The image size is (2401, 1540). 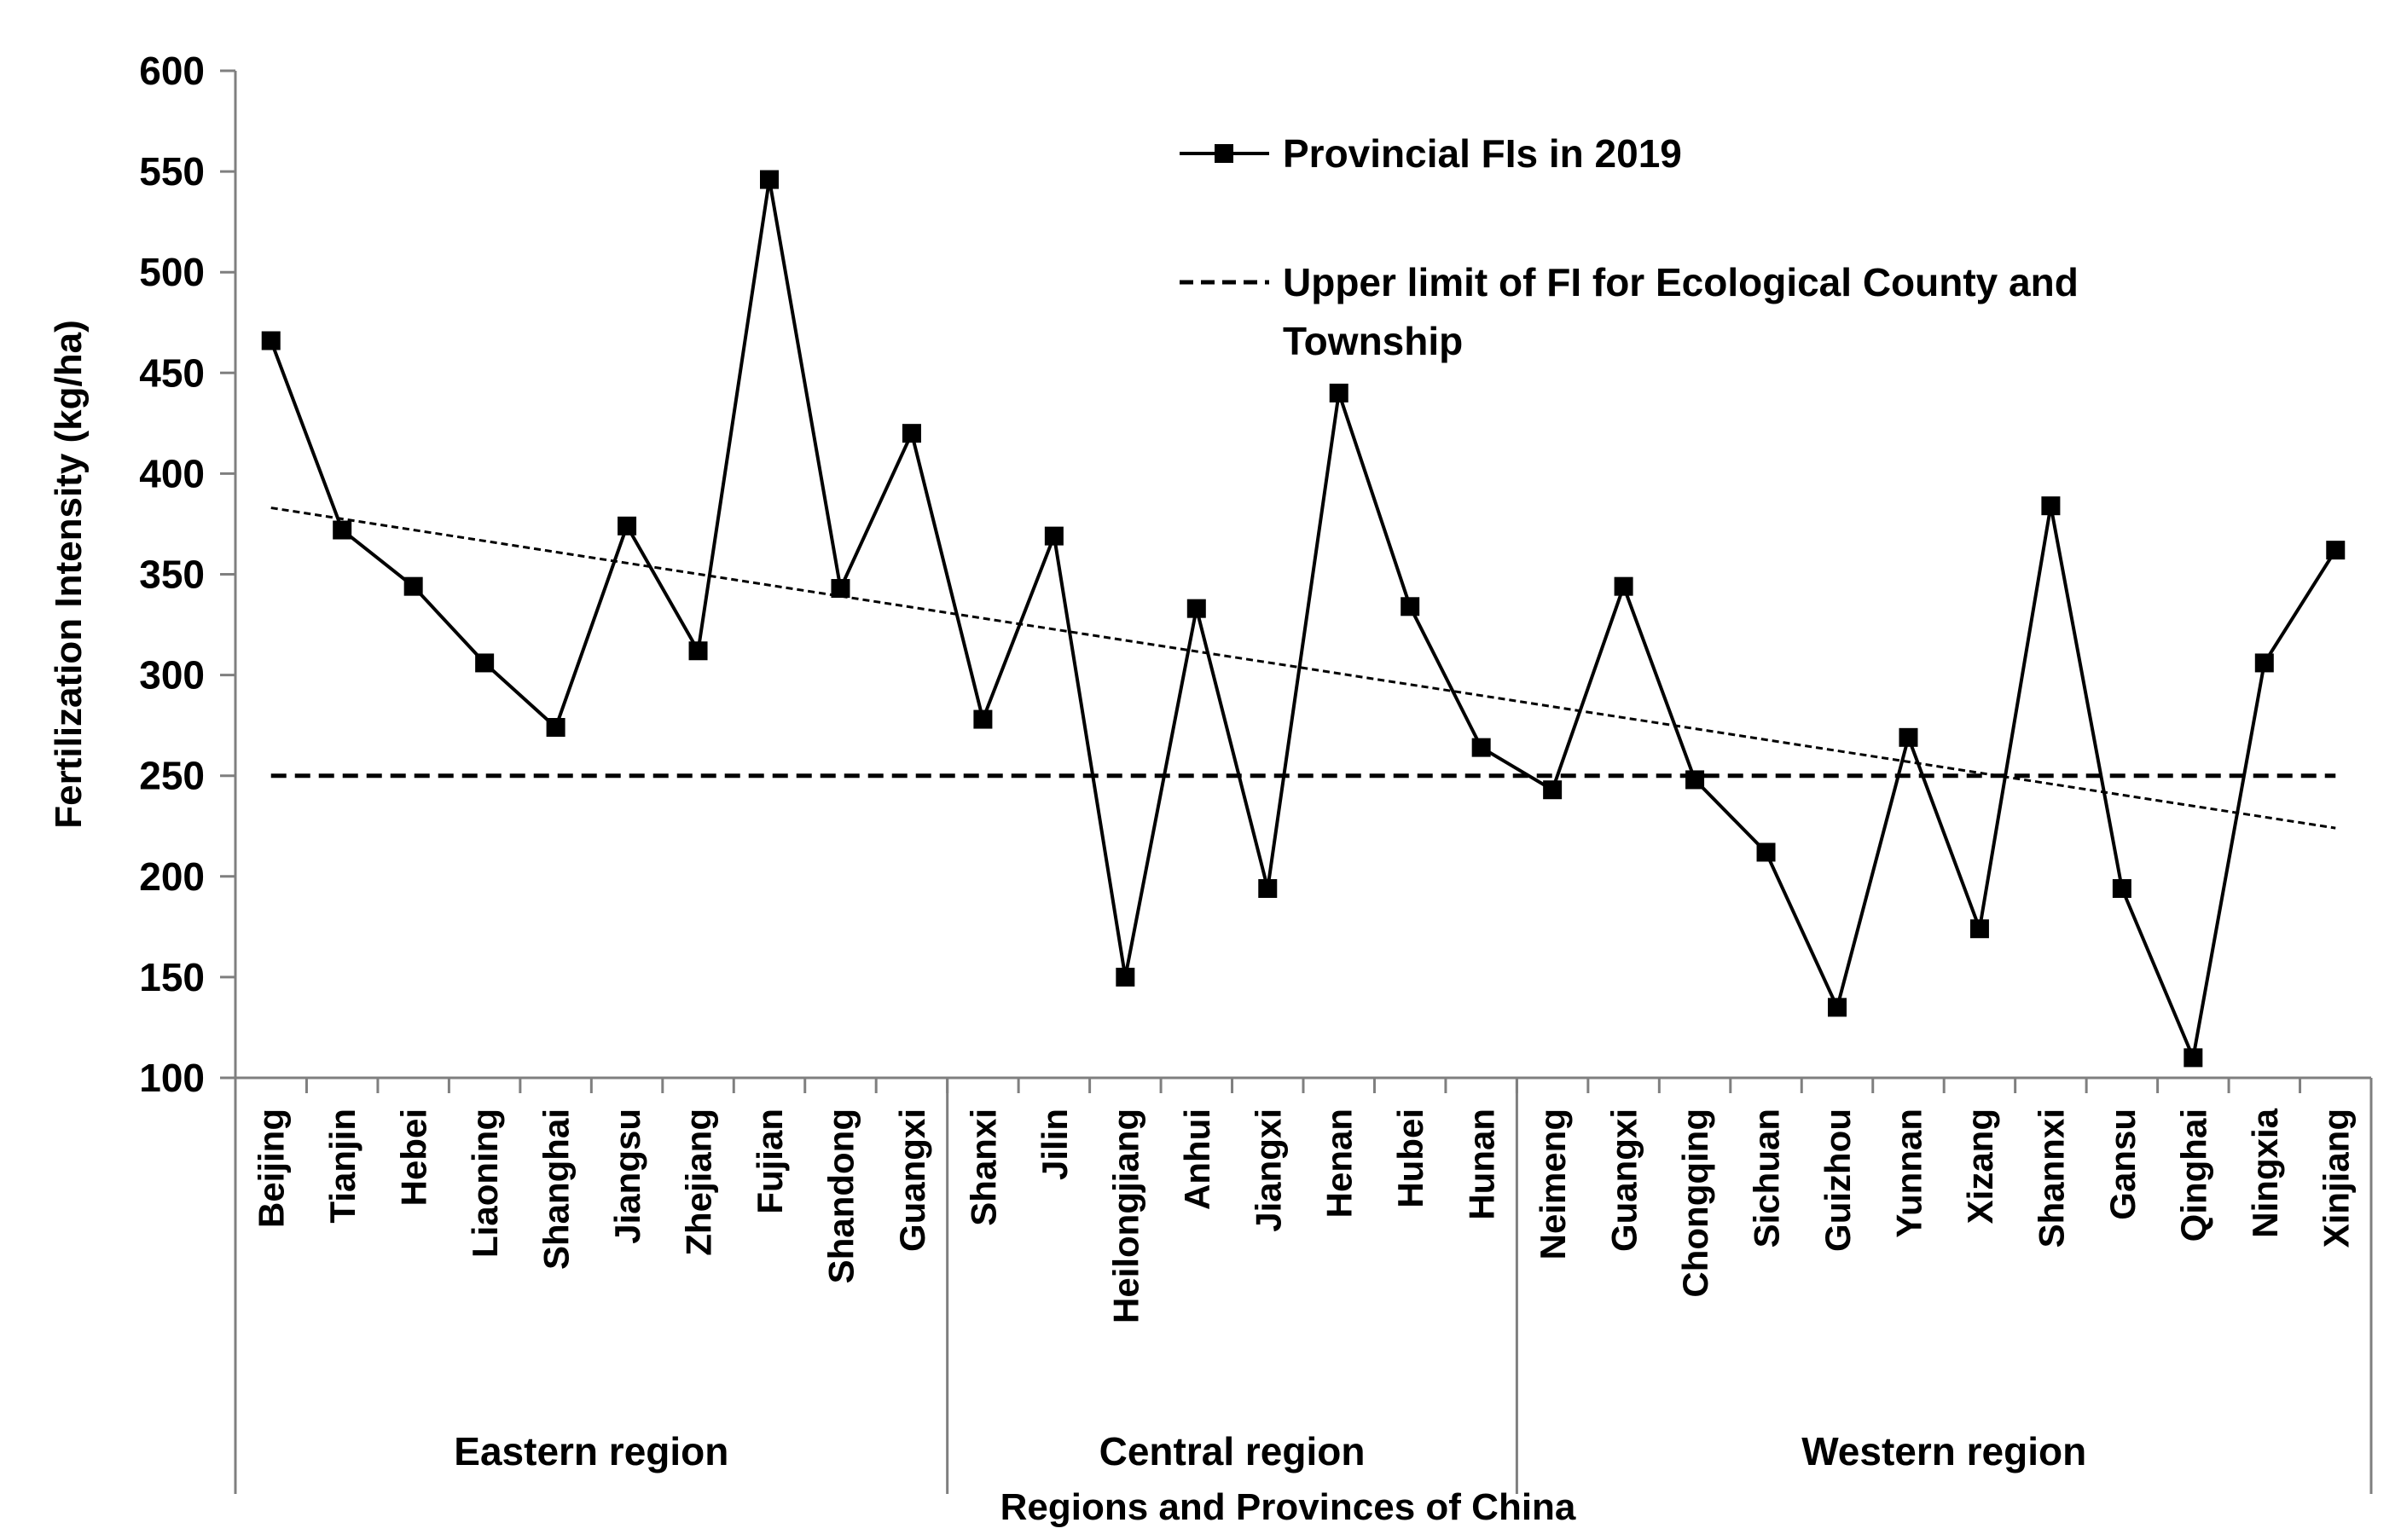 What do you see at coordinates (556, 1189) in the screenshot?
I see `x-category-label: Shanghai` at bounding box center [556, 1189].